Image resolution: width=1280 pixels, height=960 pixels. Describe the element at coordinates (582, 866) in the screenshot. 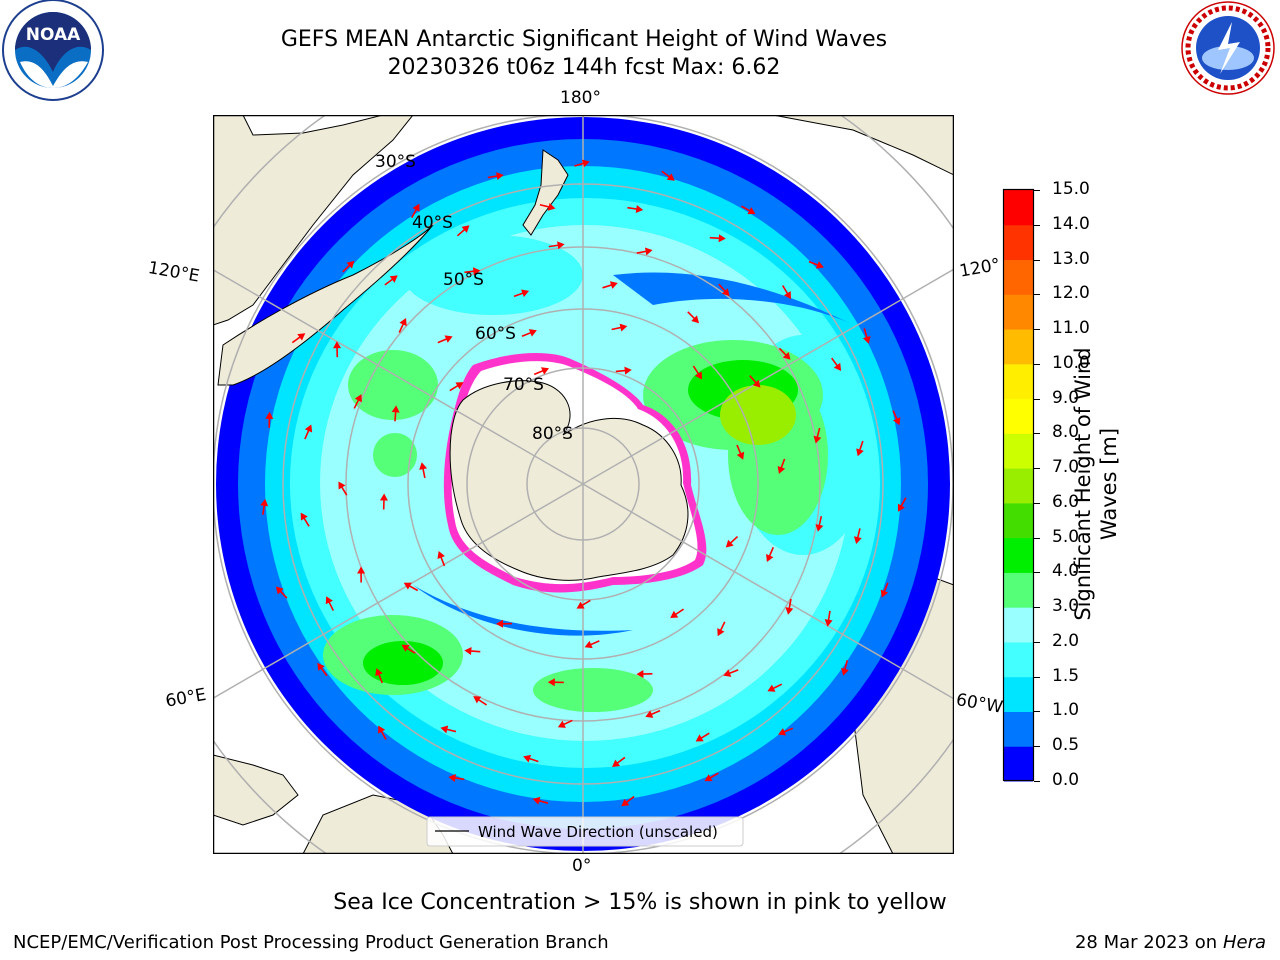

I see `lon-label-0: 0°` at that location.